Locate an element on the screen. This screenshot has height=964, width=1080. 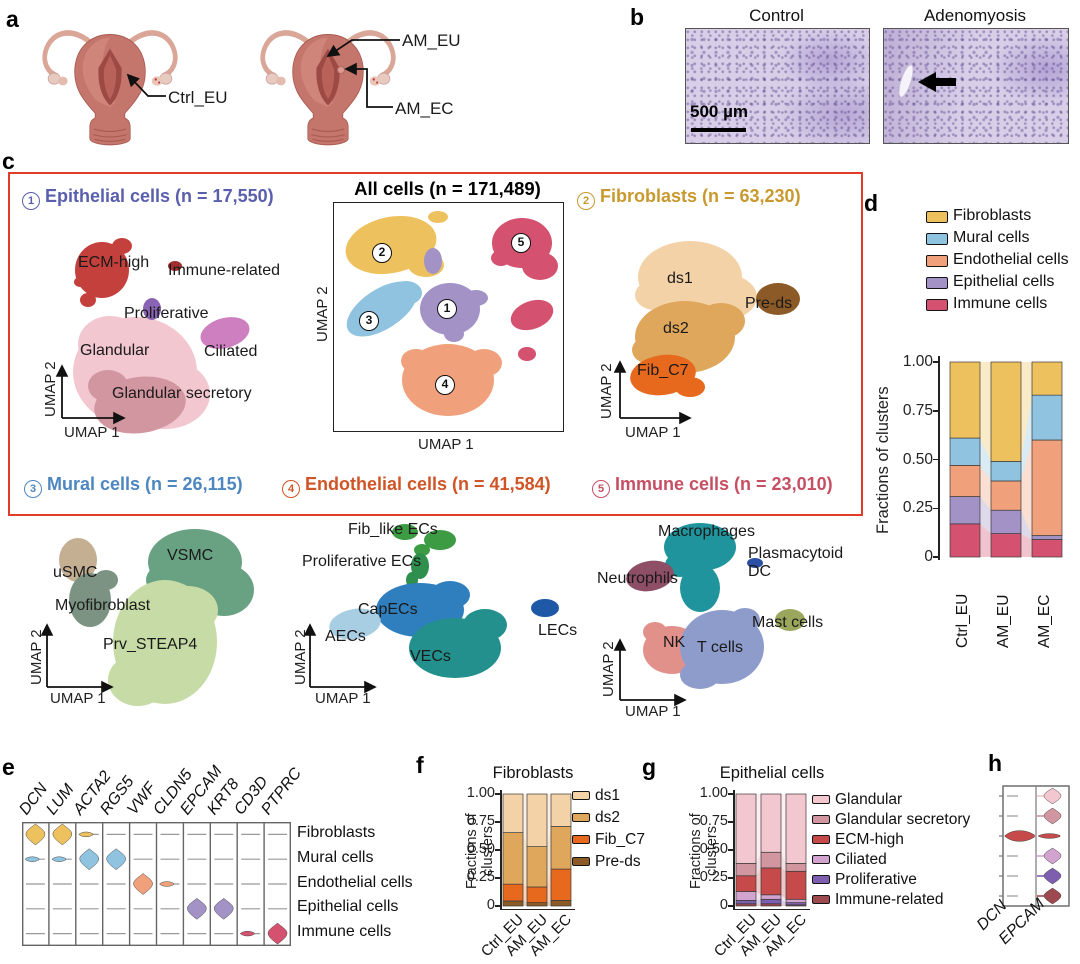
ciliated-label: Ciliated is located at coordinates (231, 351).